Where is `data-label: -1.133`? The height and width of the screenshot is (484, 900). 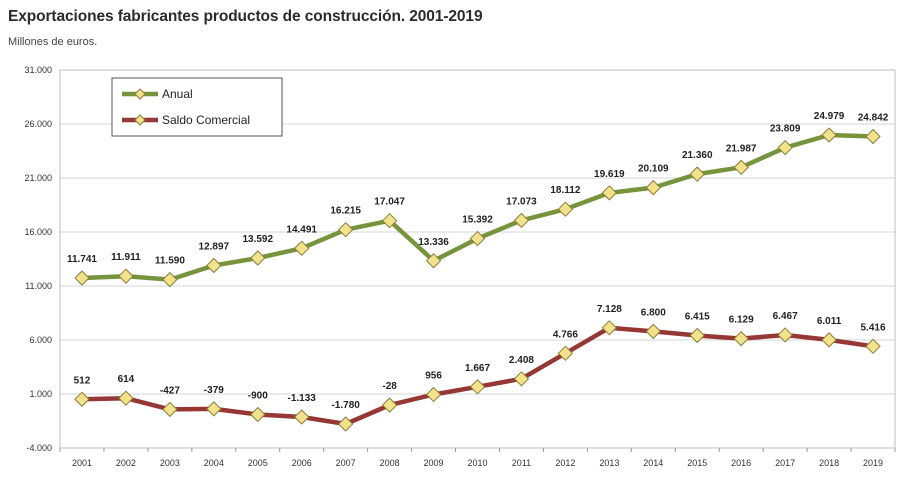
data-label: -1.133 is located at coordinates (302, 398).